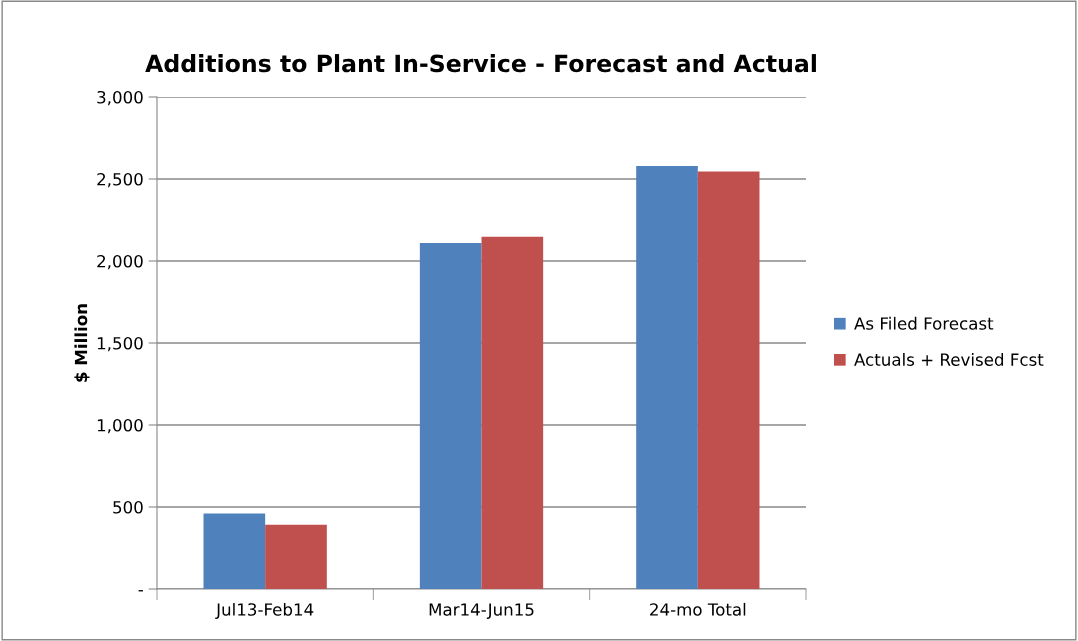 The height and width of the screenshot is (641, 1078). I want to click on x-tick-label: Mar14-Jun15, so click(481, 611).